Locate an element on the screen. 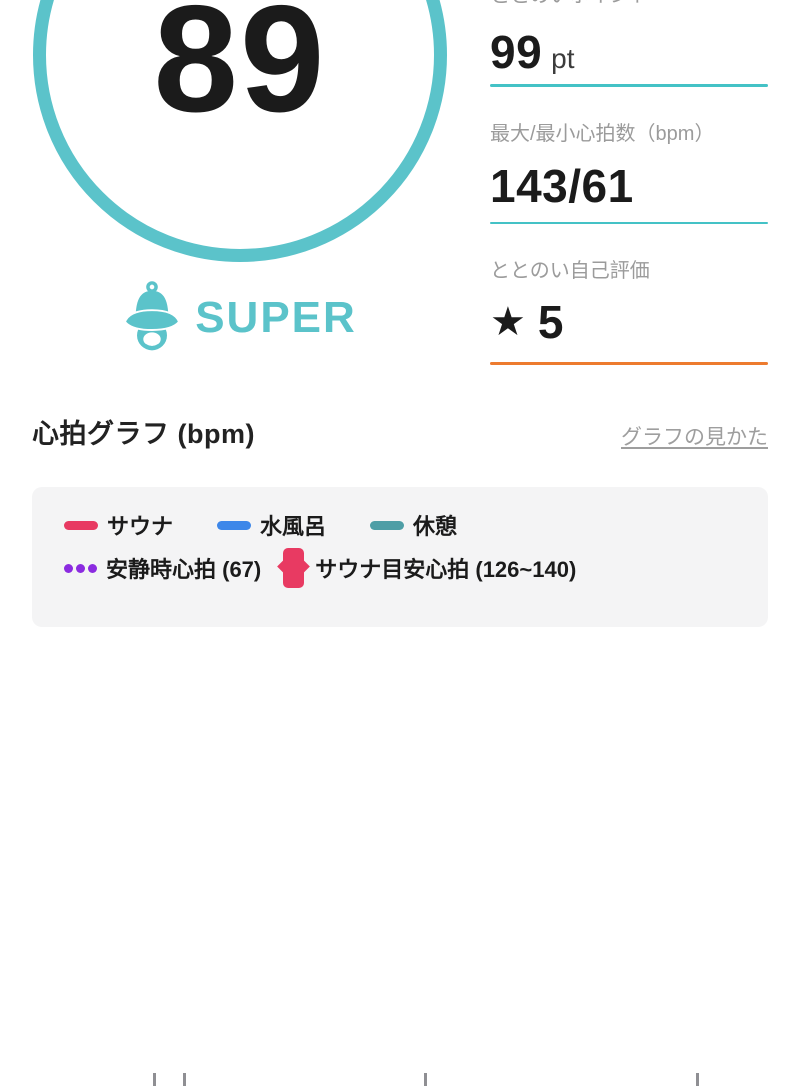 The image size is (800, 1086). sauna-target-band-swatch is located at coordinates (294, 568).